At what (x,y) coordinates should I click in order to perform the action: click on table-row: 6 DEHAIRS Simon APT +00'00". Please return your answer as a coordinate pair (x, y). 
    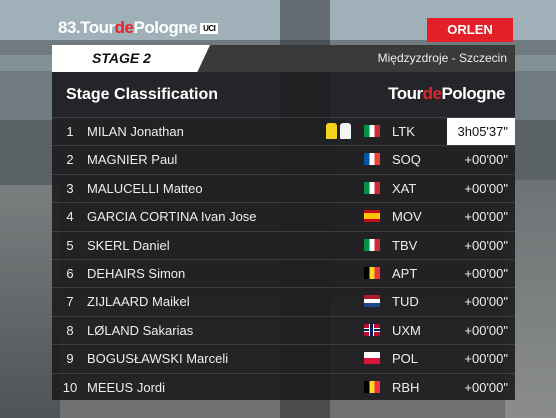
    Looking at the image, I should click on (283, 273).